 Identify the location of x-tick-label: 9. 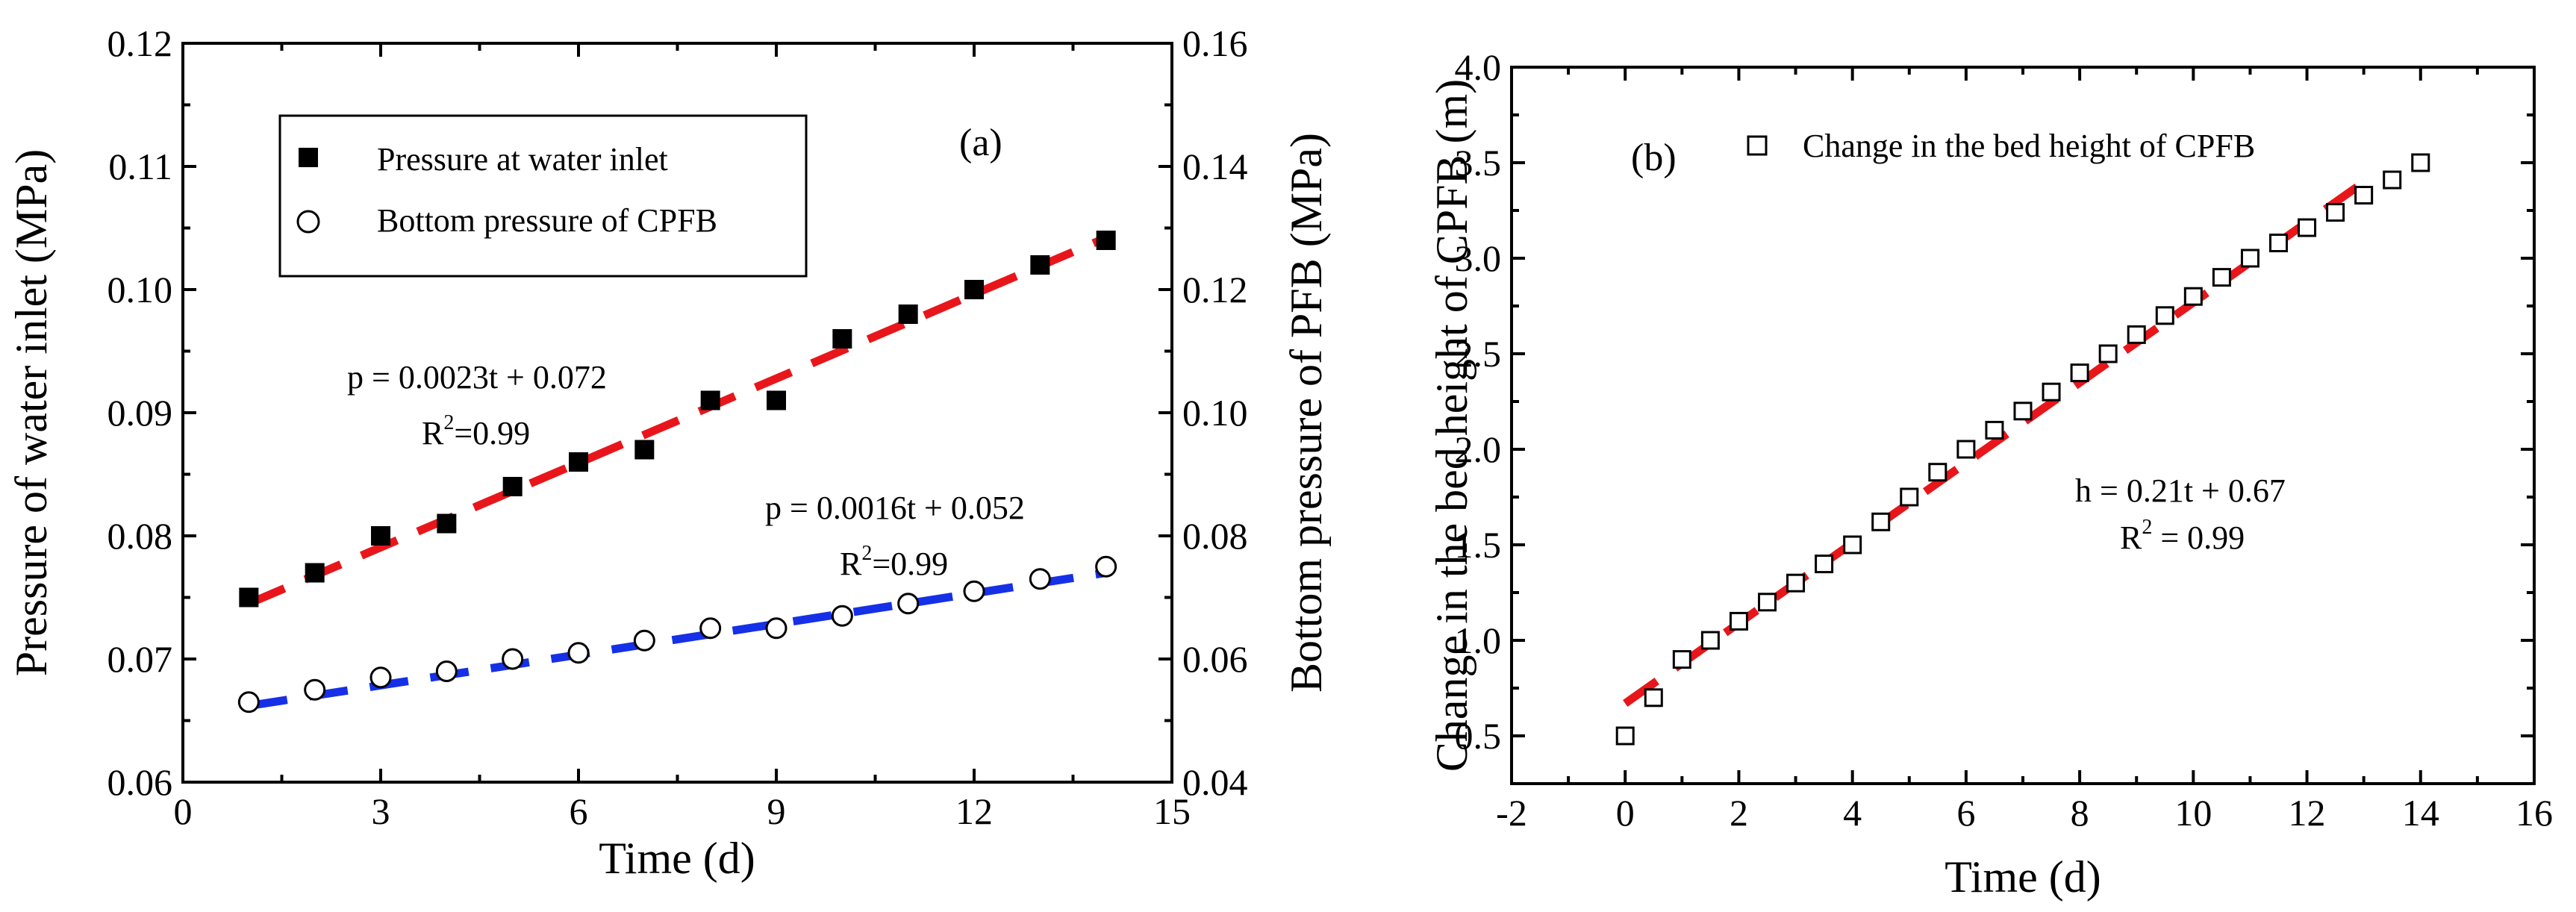
(777, 811).